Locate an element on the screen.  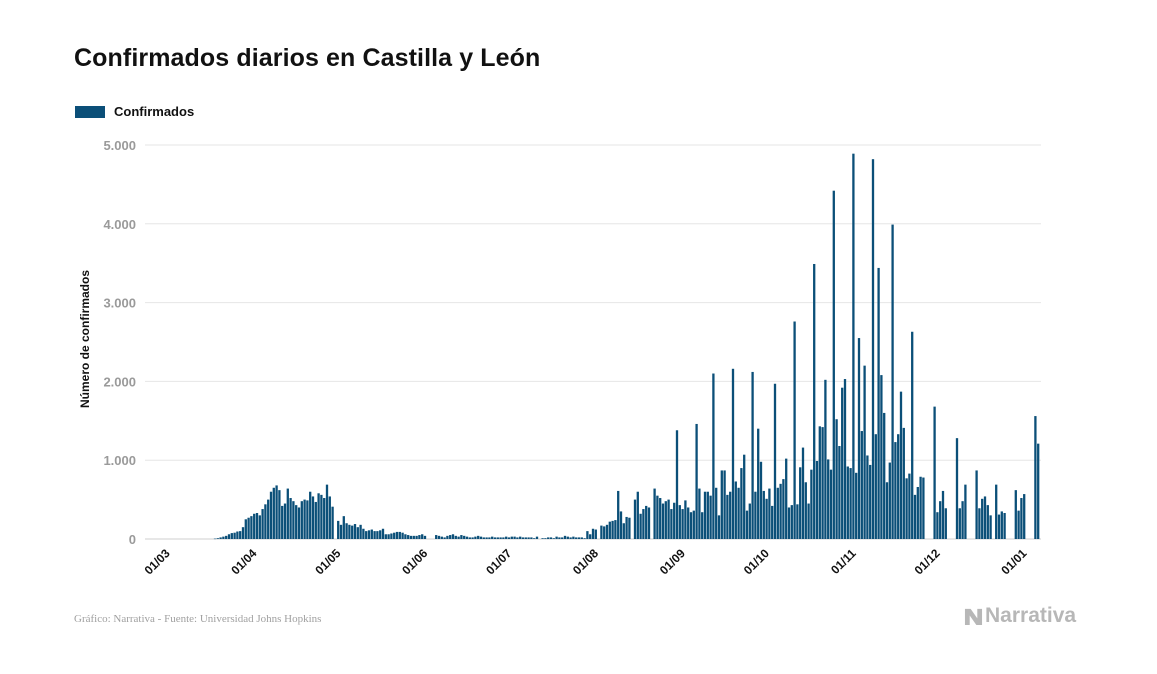
x-tick-label: 01/08 is located at coordinates (585, 561).